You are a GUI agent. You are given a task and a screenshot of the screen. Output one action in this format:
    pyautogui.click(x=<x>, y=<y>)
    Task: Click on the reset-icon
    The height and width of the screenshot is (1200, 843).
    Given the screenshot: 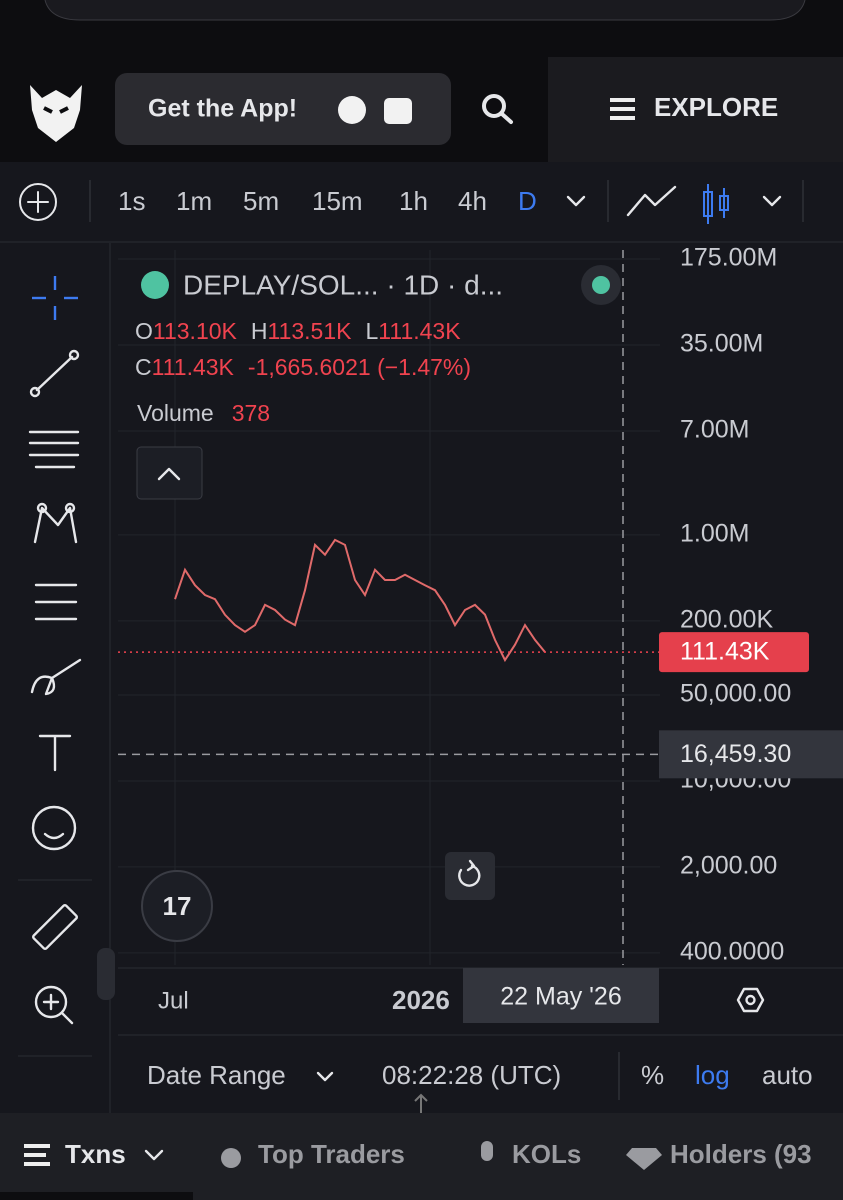 What is the action you would take?
    pyautogui.click(x=469, y=873)
    